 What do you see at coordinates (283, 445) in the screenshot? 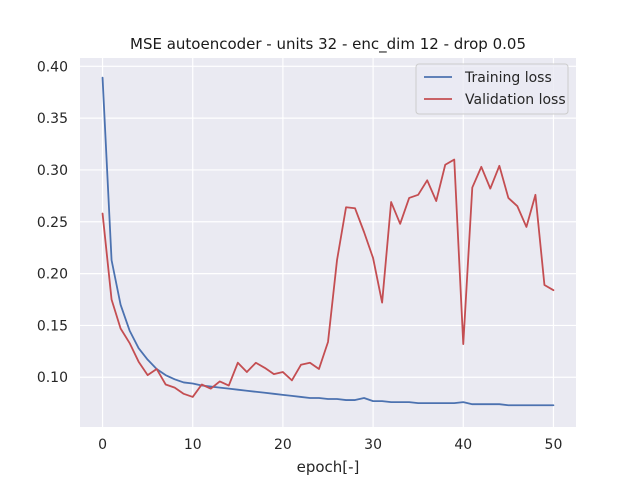
I see `x-tick-label: 20` at bounding box center [283, 445].